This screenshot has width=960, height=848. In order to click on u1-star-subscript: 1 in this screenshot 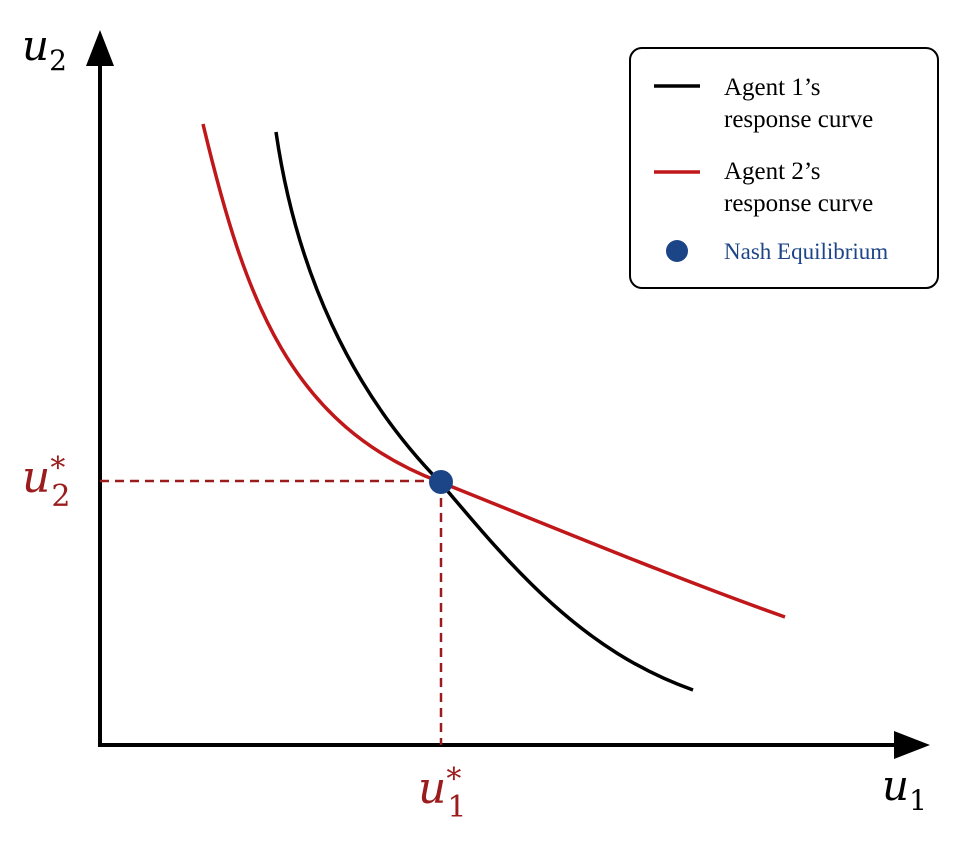, I will do `click(456, 807)`.